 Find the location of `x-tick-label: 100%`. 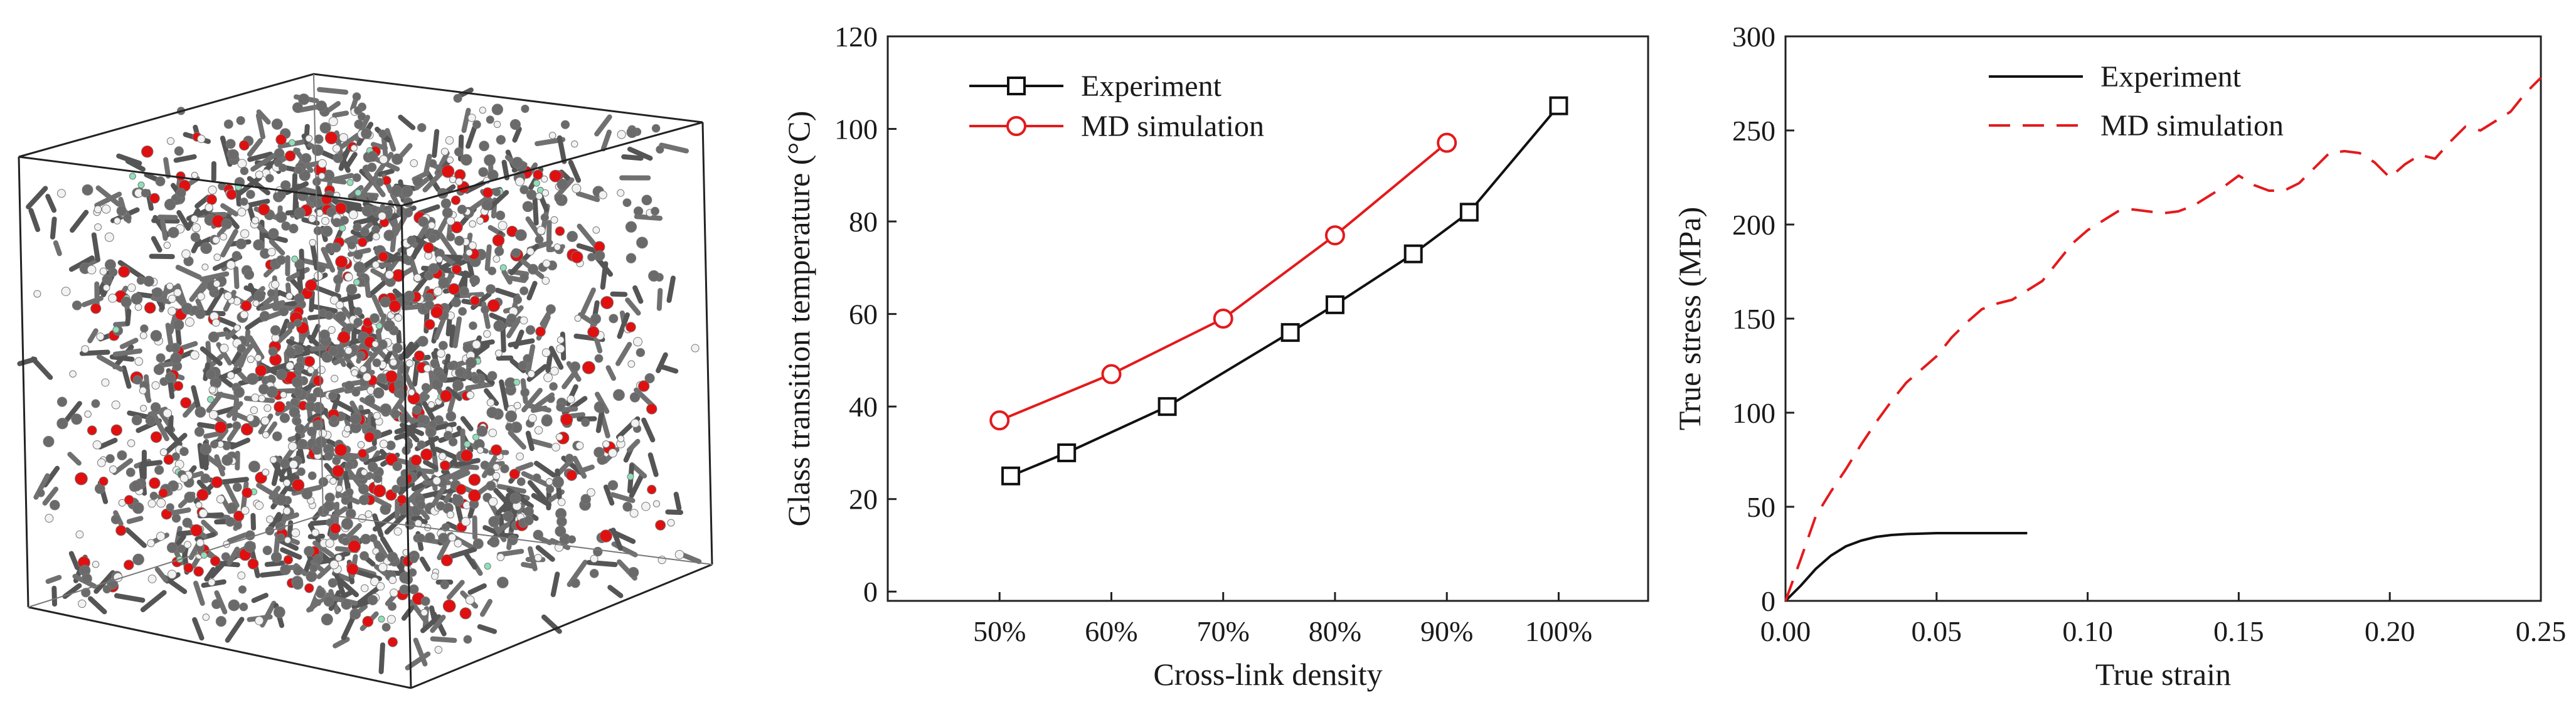

x-tick-label: 100% is located at coordinates (1559, 631).